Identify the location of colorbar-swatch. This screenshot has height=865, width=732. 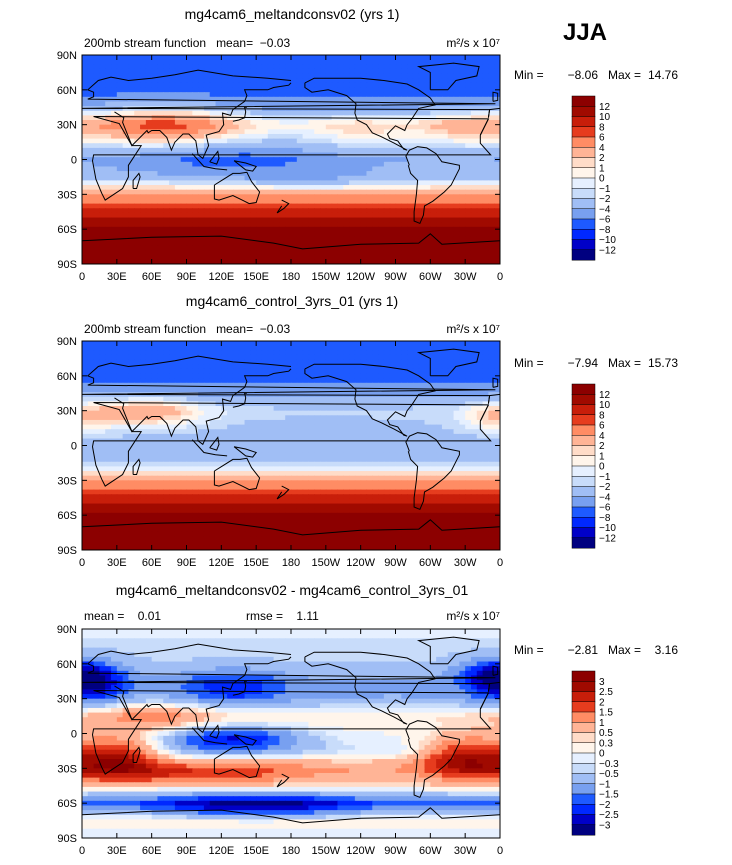
(583, 193).